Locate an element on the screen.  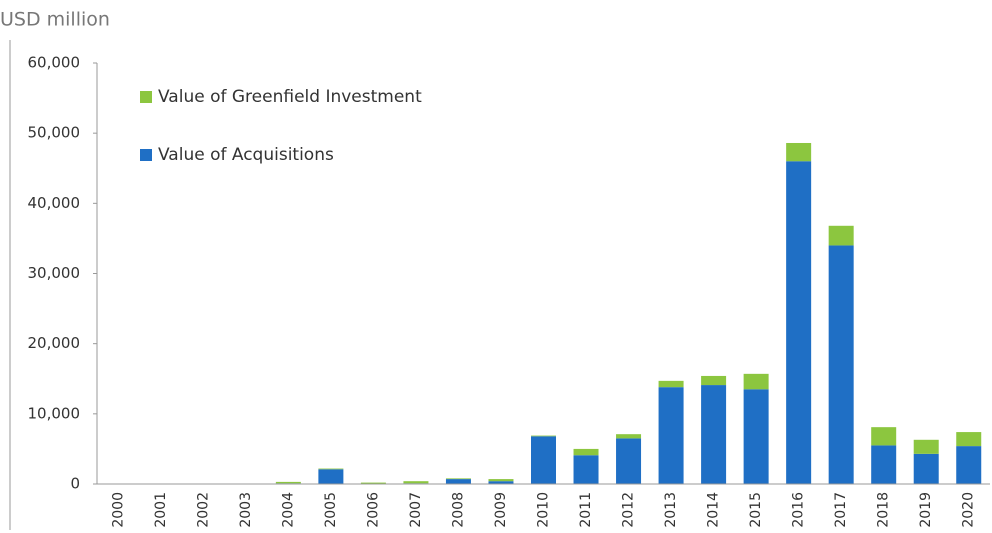
x-tick-label: 2018 is located at coordinates (884, 510).